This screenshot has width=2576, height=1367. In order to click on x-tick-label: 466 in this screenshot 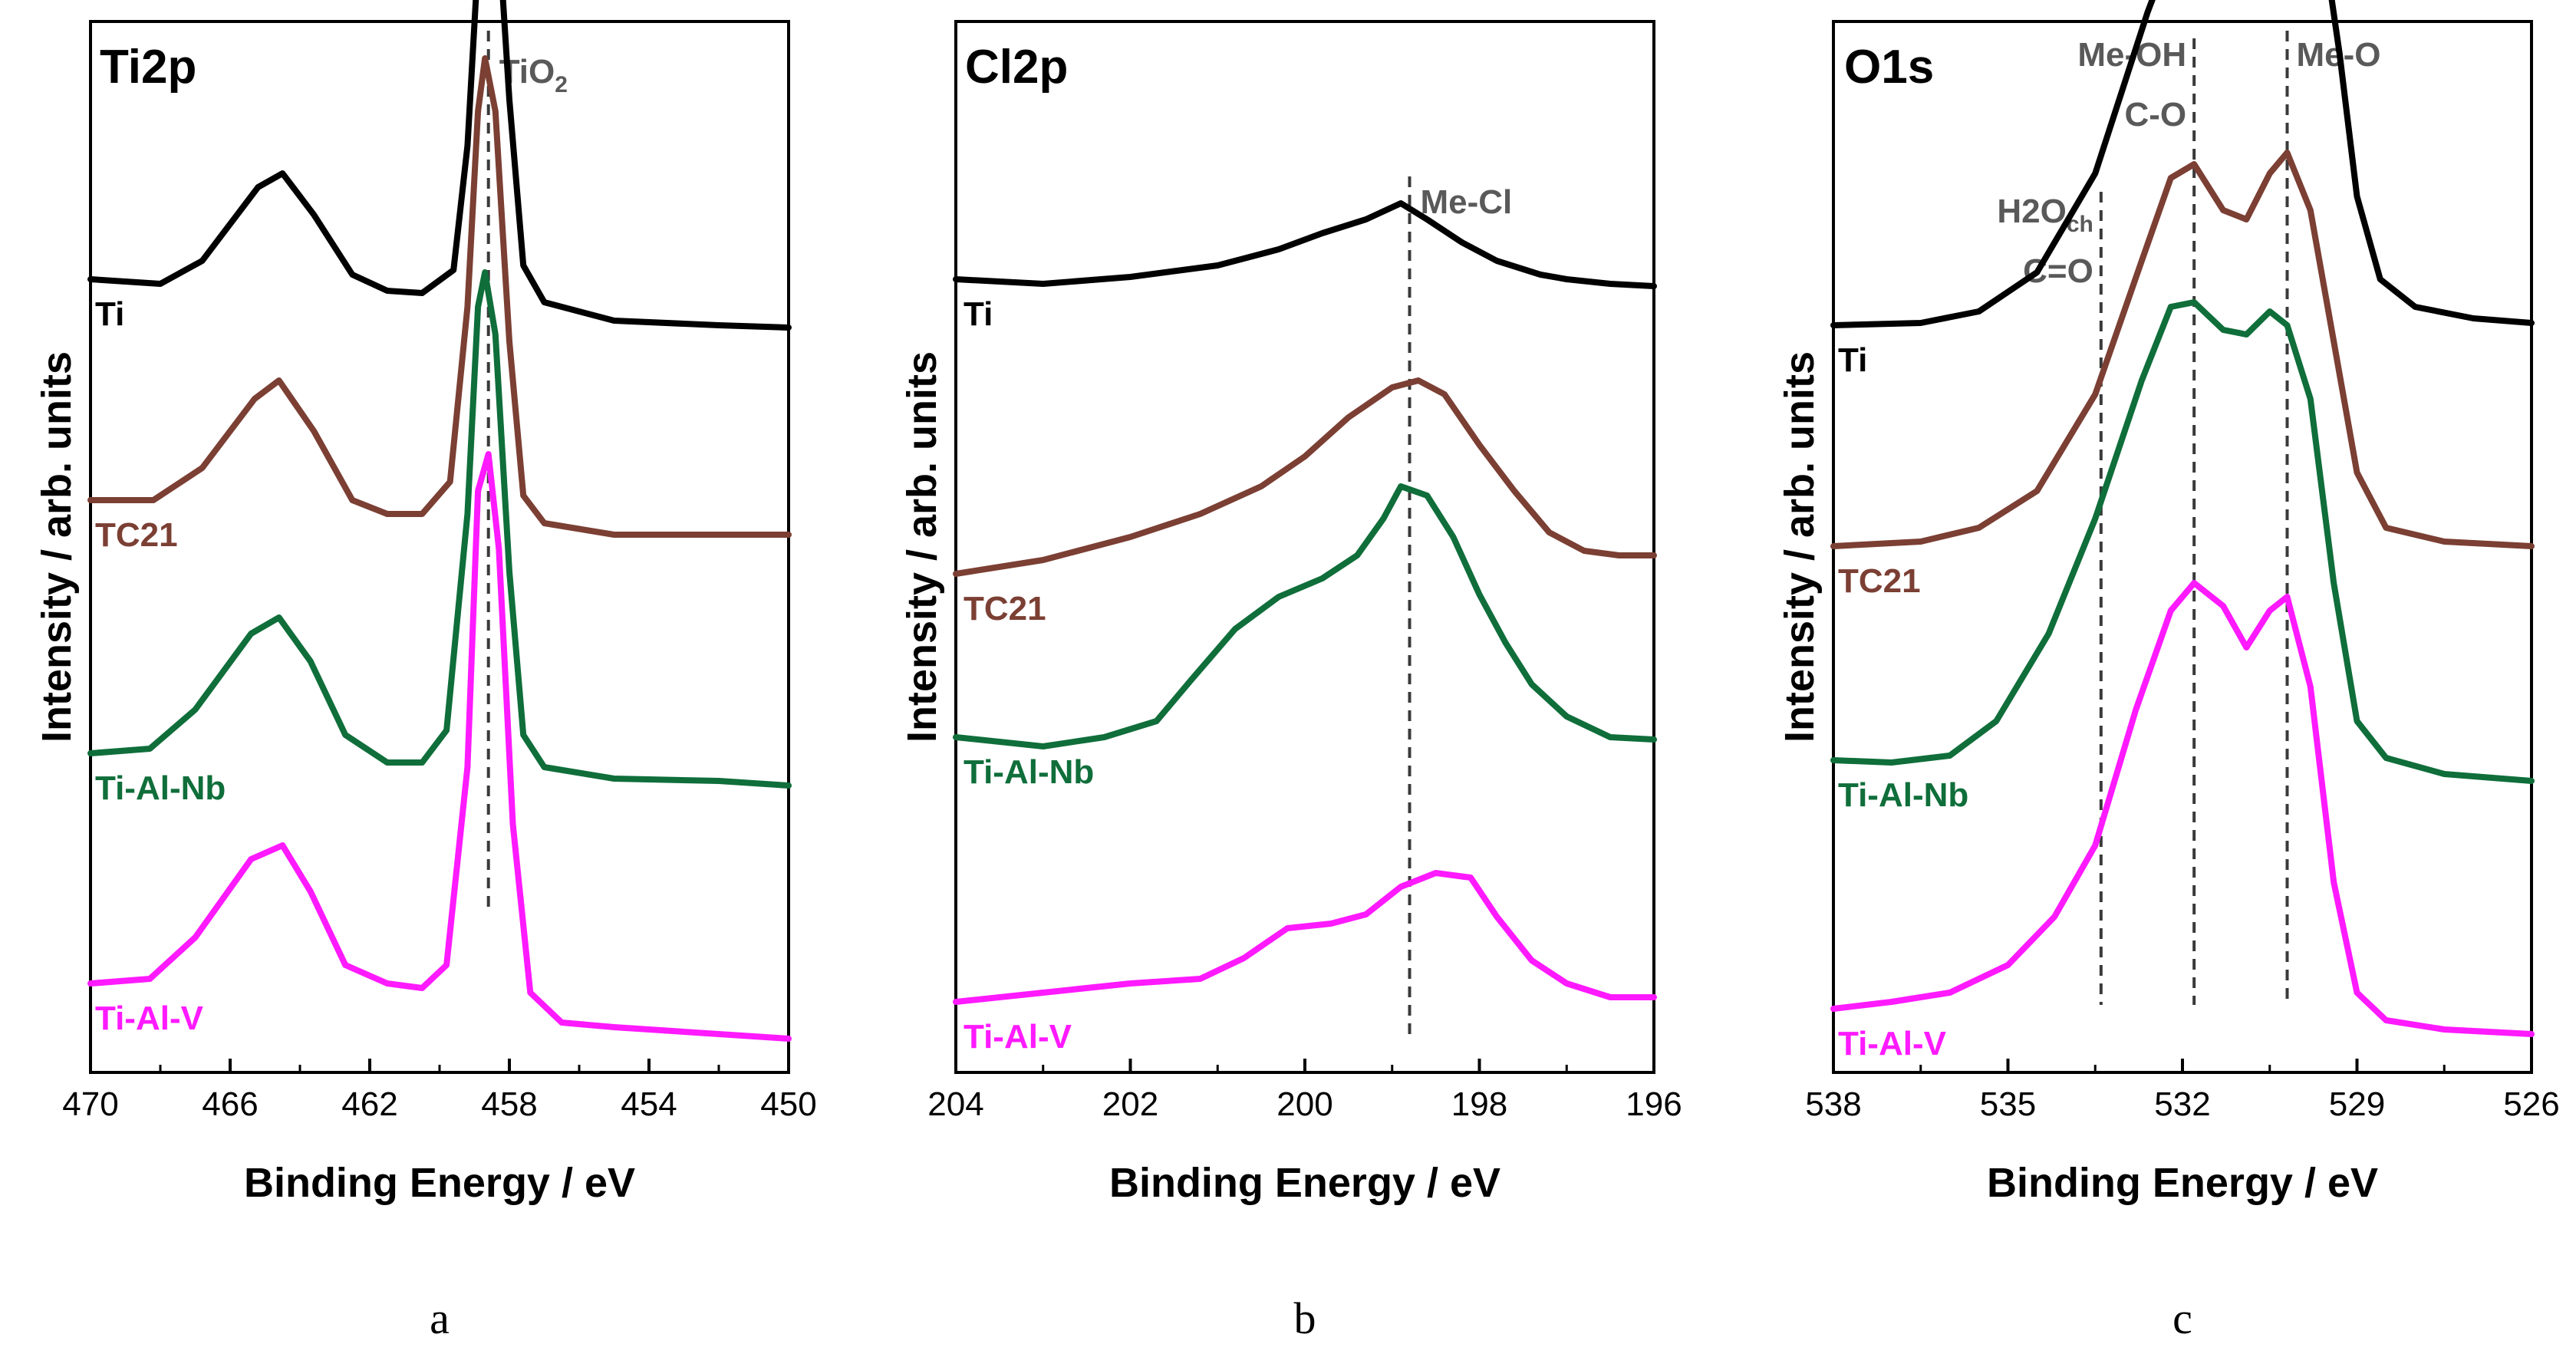, I will do `click(230, 1104)`.